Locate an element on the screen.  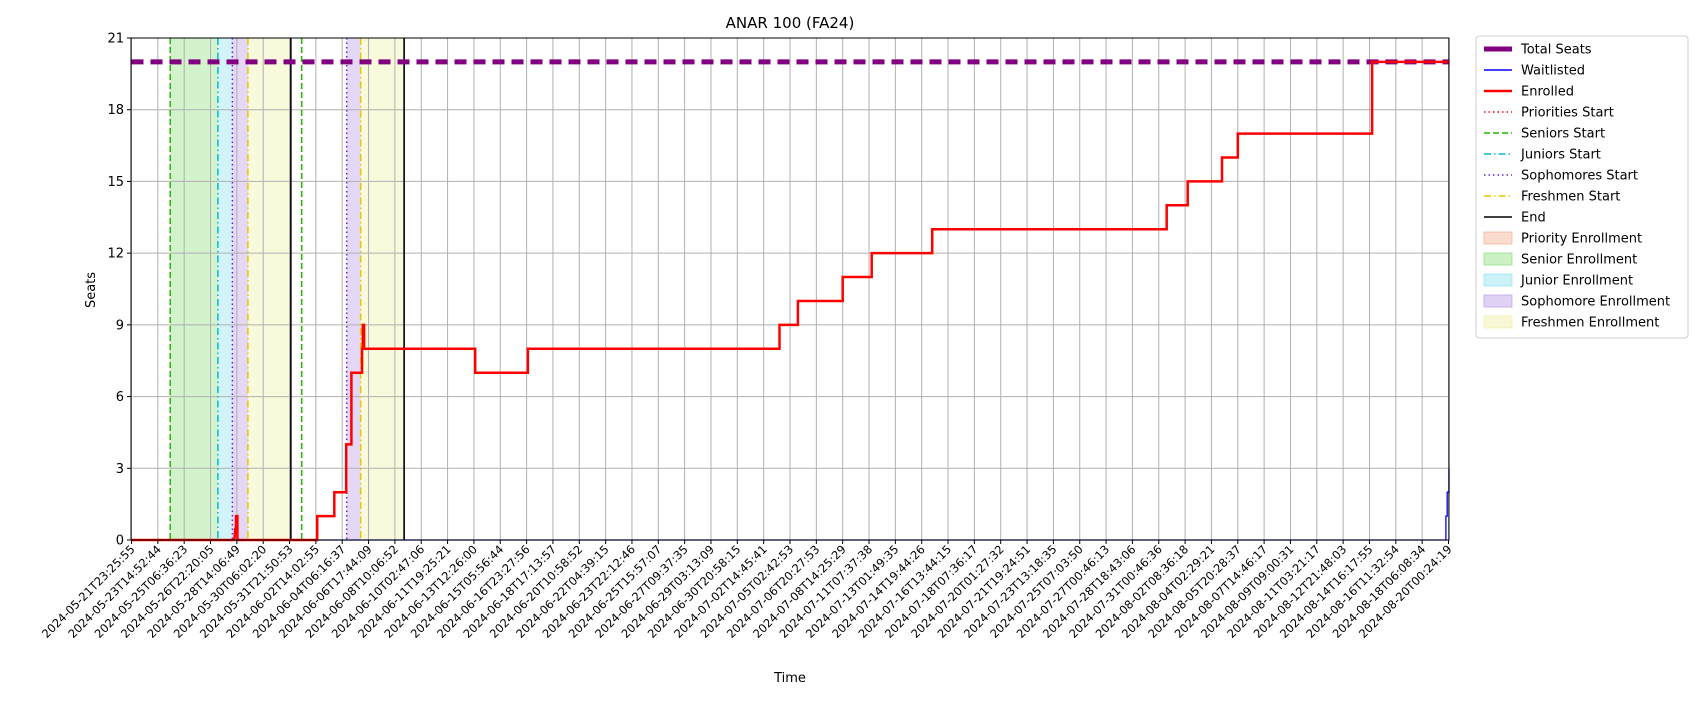
legend-label: Junior Enrollment is located at coordinates (1576, 281).